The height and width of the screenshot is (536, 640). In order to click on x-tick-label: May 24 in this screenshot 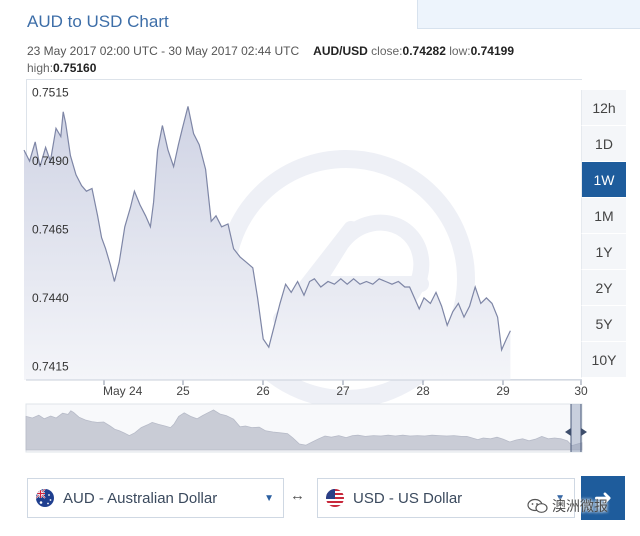, I will do `click(123, 391)`.